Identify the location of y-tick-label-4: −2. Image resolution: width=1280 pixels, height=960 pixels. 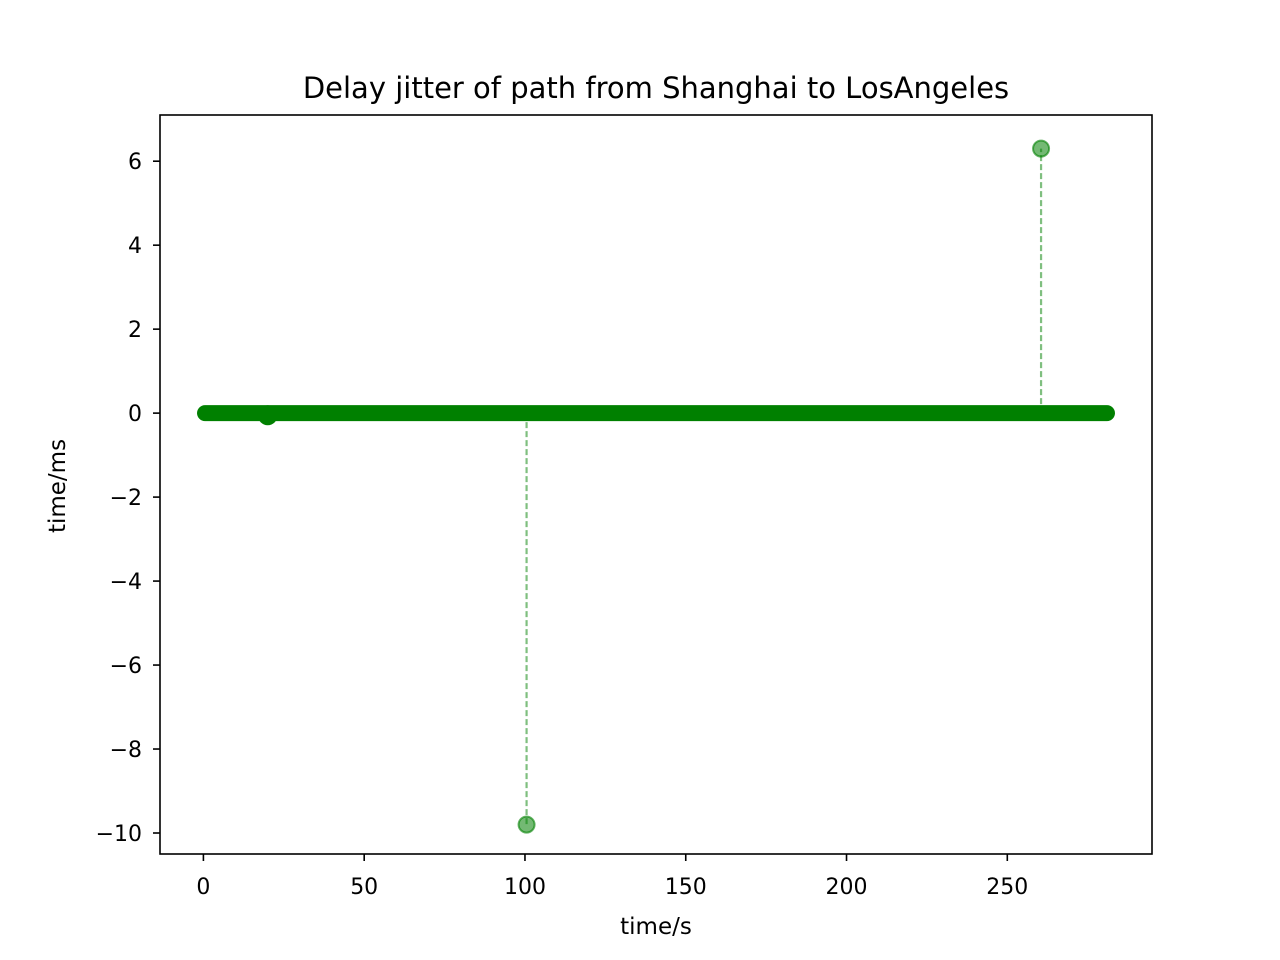
(126, 498).